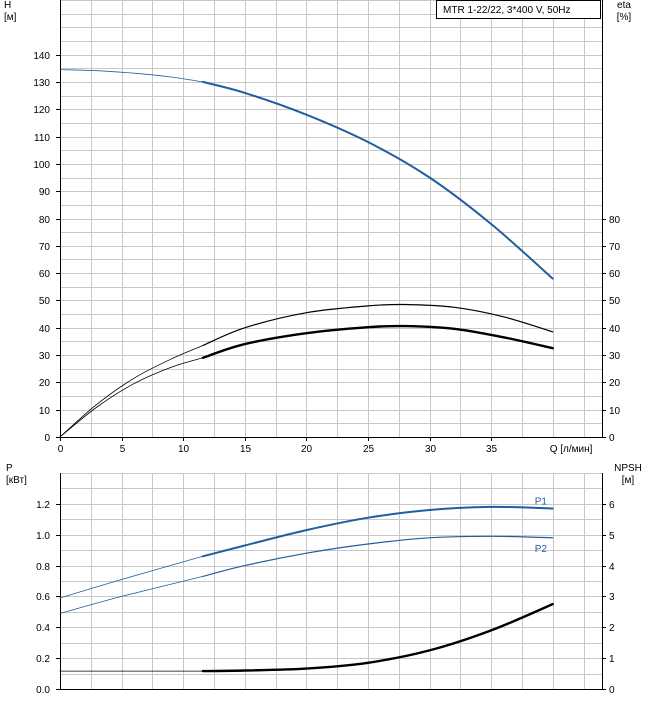 This screenshot has height=705, width=658. Describe the element at coordinates (612, 505) in the screenshot. I see `y-tick-label-right: 6` at that location.